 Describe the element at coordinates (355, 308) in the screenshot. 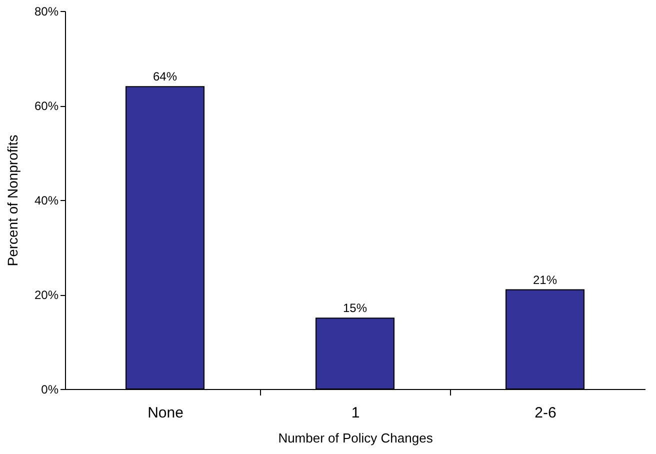

I see `data-label: 15%` at that location.